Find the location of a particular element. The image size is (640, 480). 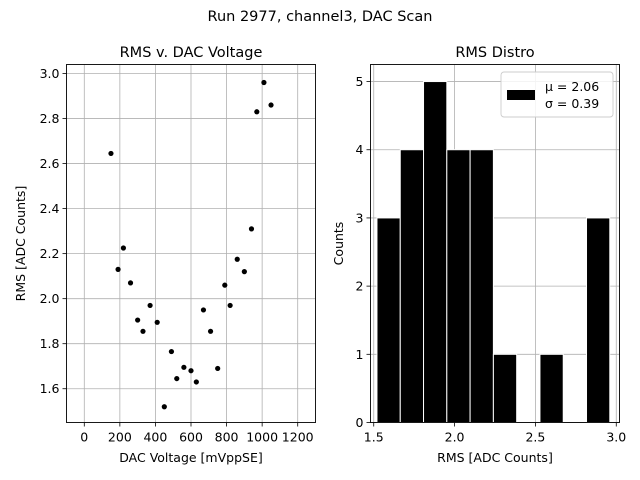

scatter-y-tick-label: 2.0 is located at coordinates (50, 298).